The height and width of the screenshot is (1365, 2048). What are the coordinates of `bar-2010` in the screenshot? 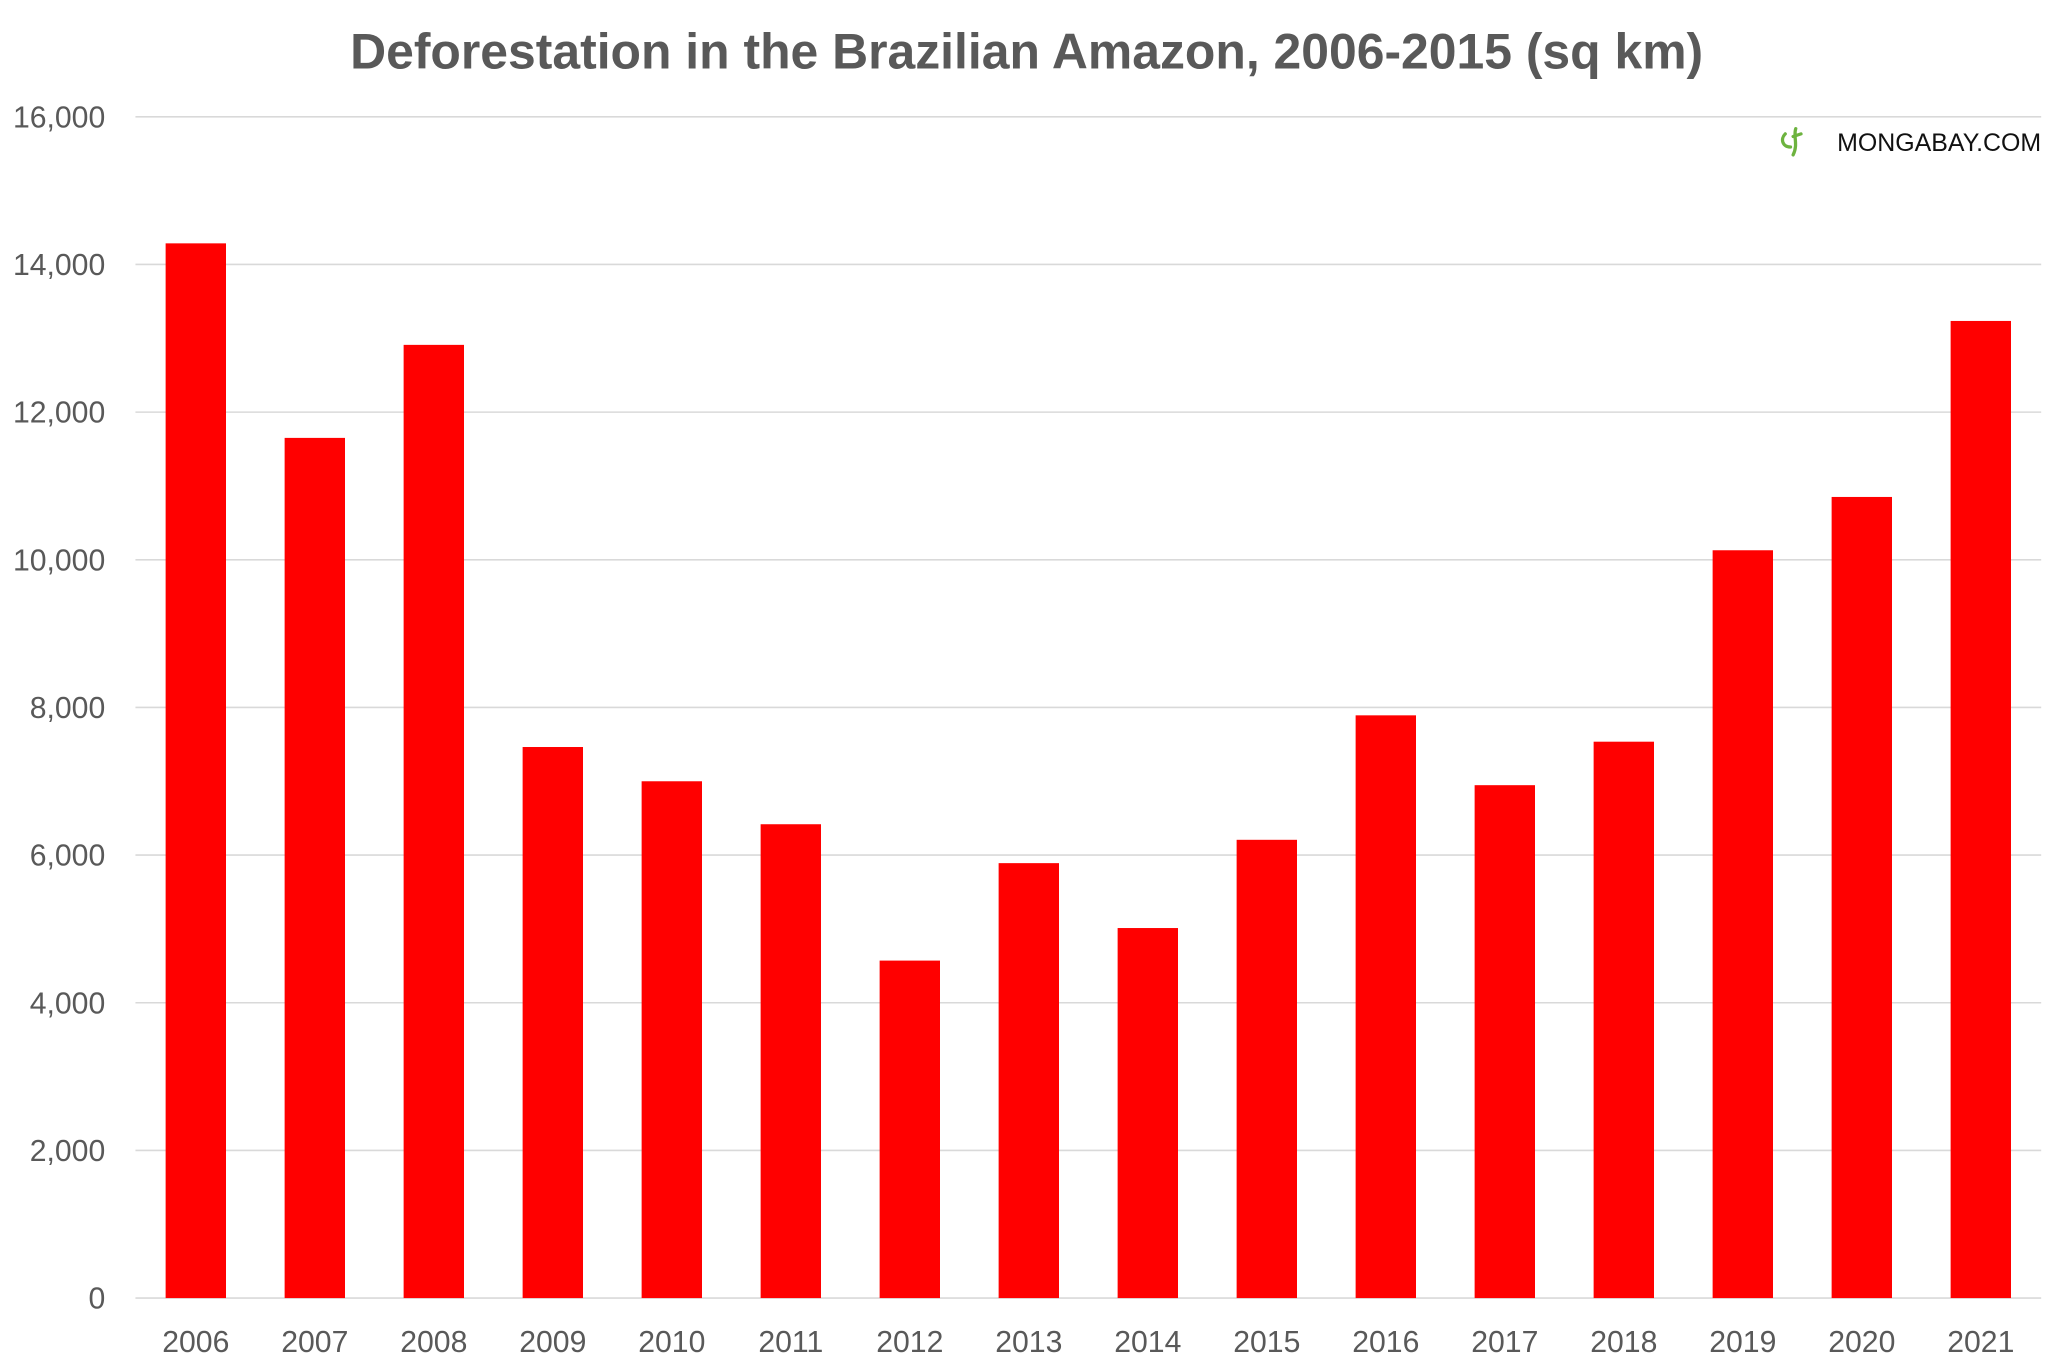 It's located at (671, 1040).